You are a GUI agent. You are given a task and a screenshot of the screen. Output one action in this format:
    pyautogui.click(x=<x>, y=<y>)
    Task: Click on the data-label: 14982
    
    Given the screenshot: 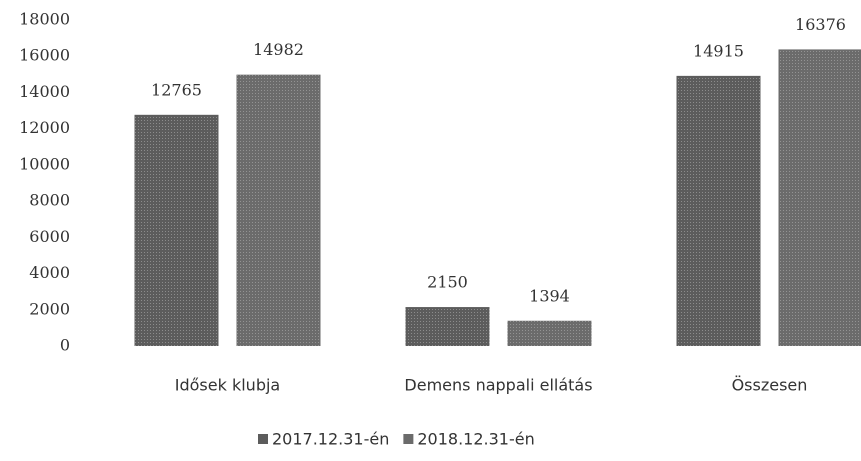 What is the action you would take?
    pyautogui.click(x=278, y=49)
    